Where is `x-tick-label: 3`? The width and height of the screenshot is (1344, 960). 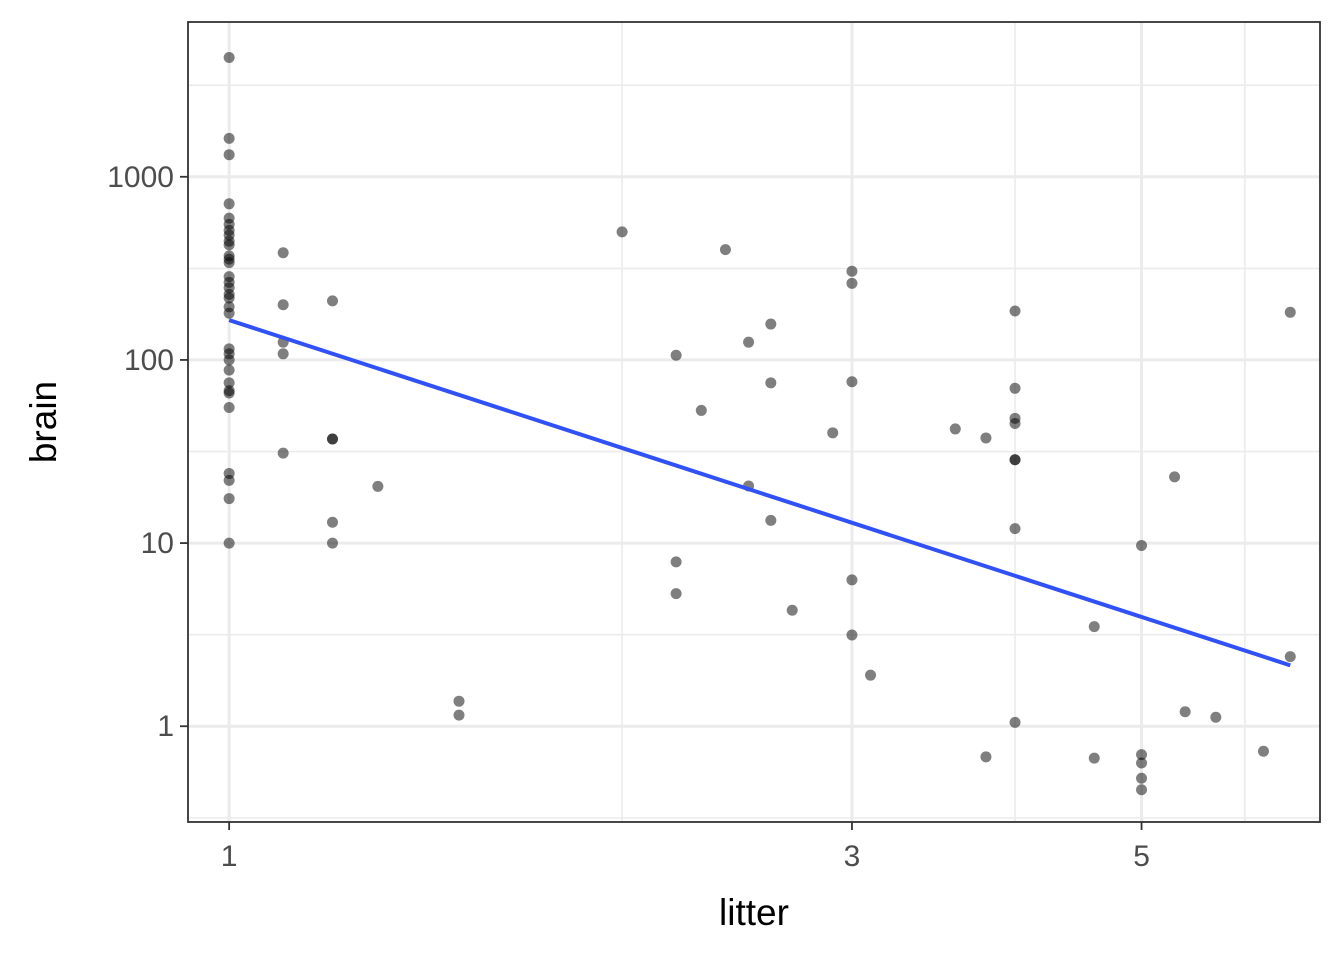 x-tick-label: 3 is located at coordinates (852, 856).